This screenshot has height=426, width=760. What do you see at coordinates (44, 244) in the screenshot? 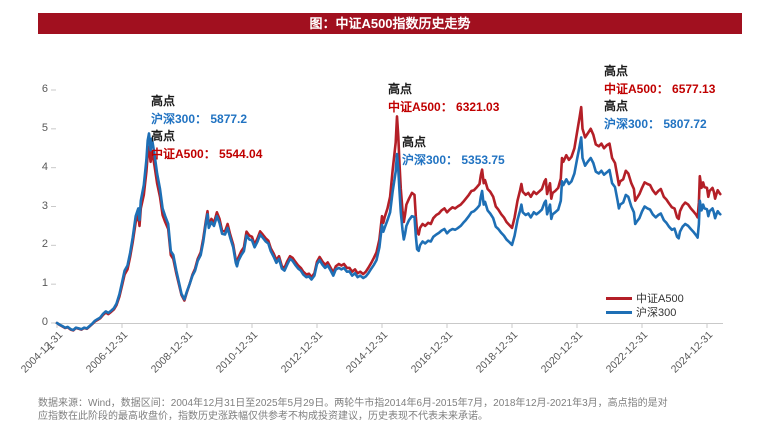
I see `y-axis-label: 2` at bounding box center [44, 244].